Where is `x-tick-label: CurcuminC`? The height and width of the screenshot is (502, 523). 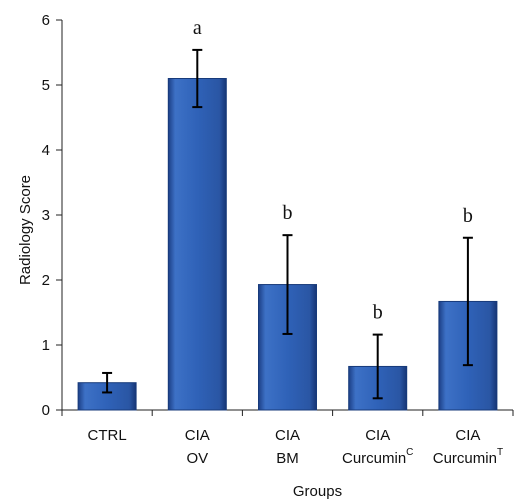
x-tick-label: CurcuminC is located at coordinates (377, 457).